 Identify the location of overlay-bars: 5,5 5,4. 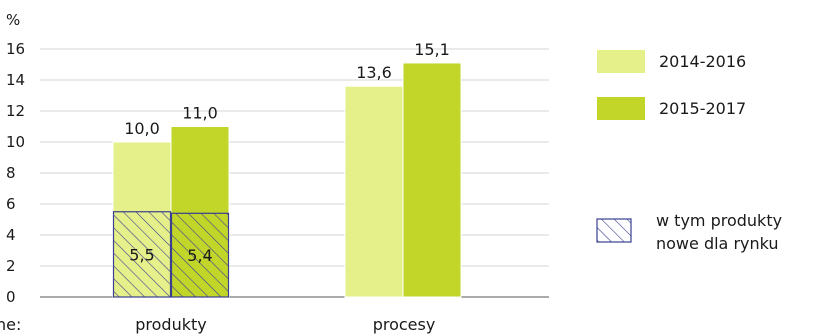
(171, 254).